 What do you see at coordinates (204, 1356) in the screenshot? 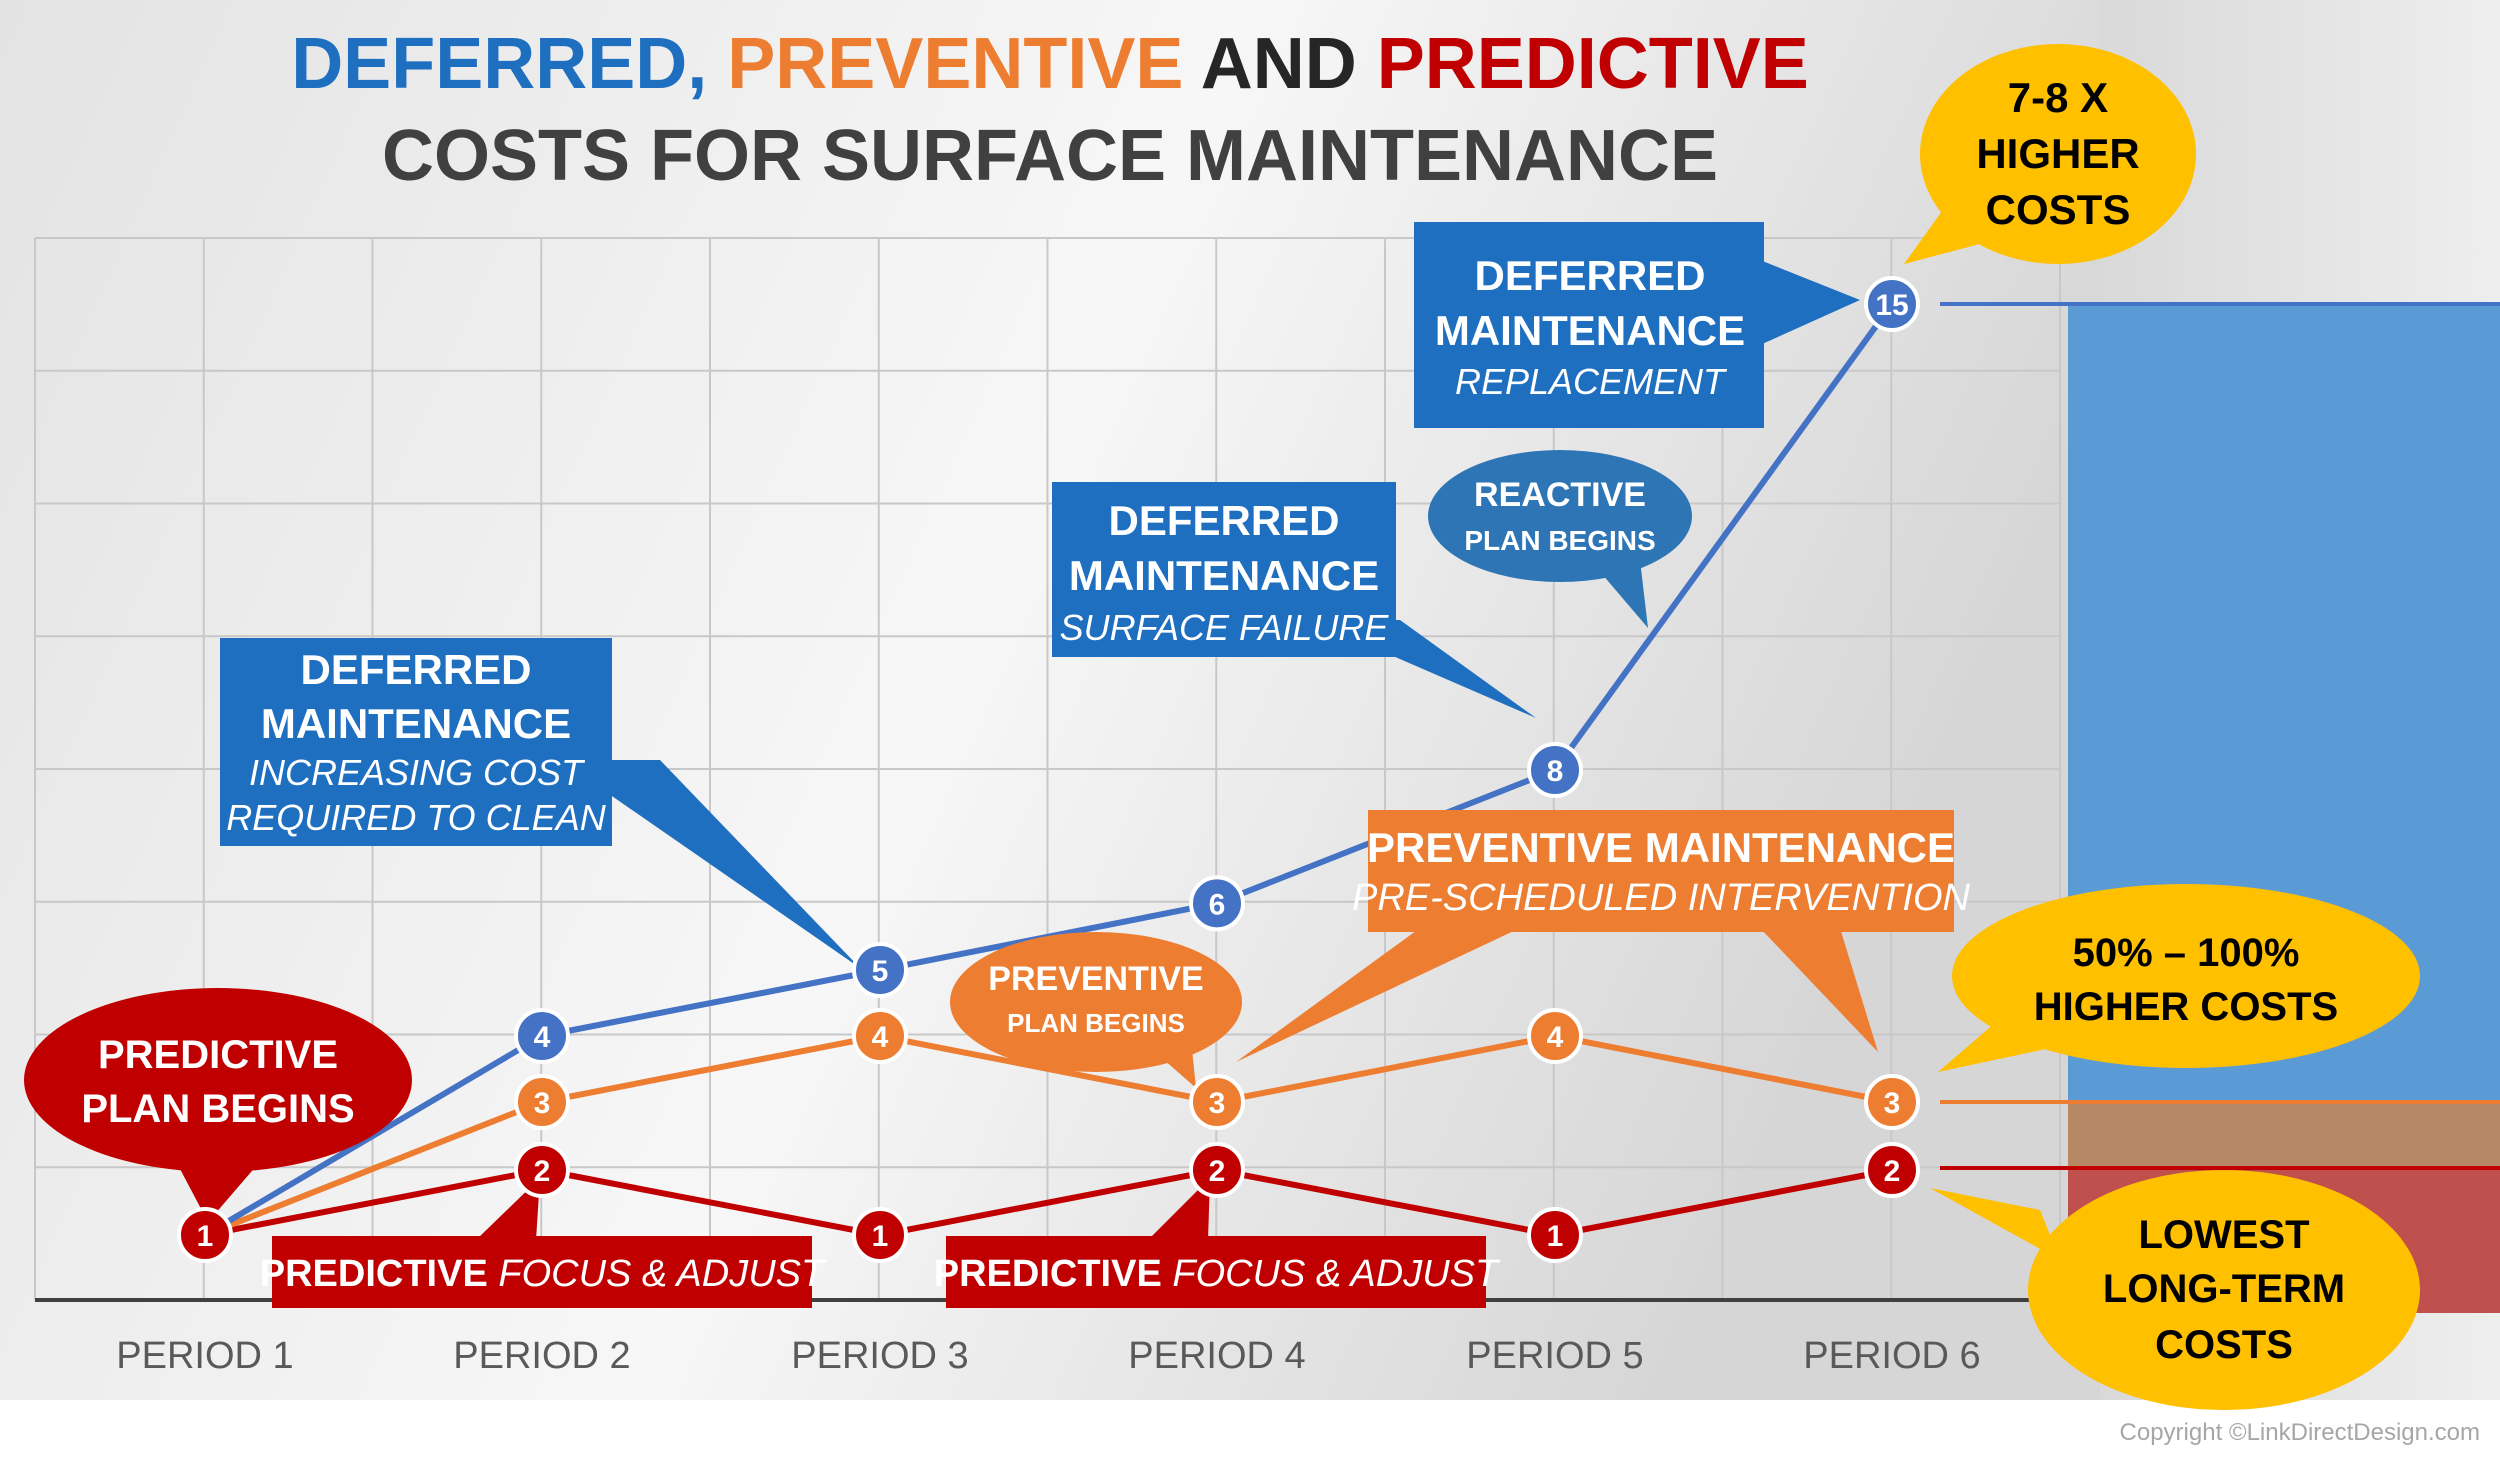
I see `x-tick-label: PERIOD 1` at bounding box center [204, 1356].